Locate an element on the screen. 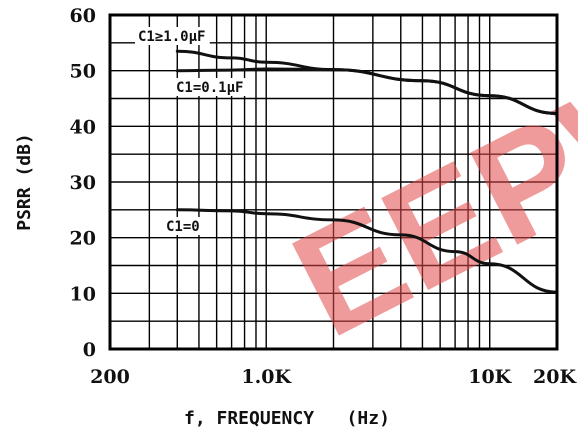 The image size is (578, 432). y-tick-label: 60 is located at coordinates (83, 16).